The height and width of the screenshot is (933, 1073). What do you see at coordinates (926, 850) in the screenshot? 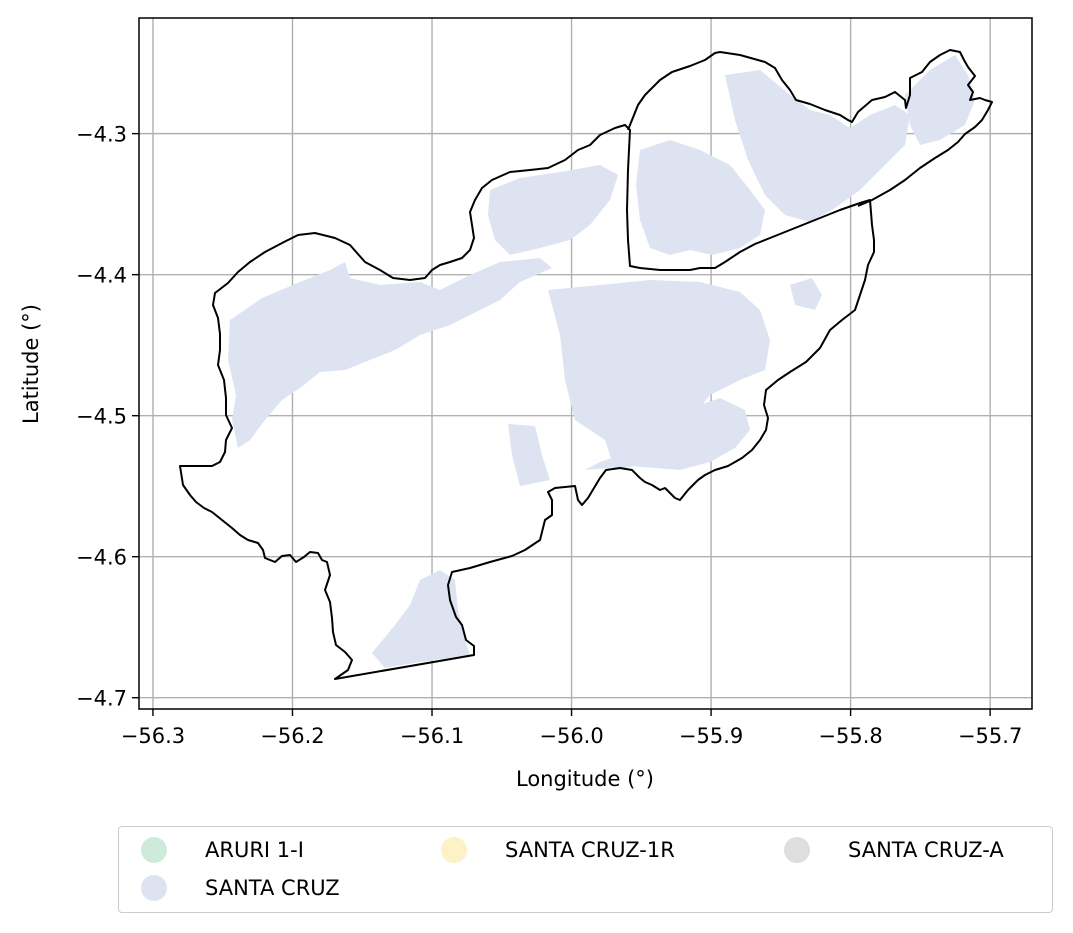
I see `legend-label: SANTA CRUZ-A` at bounding box center [926, 850].